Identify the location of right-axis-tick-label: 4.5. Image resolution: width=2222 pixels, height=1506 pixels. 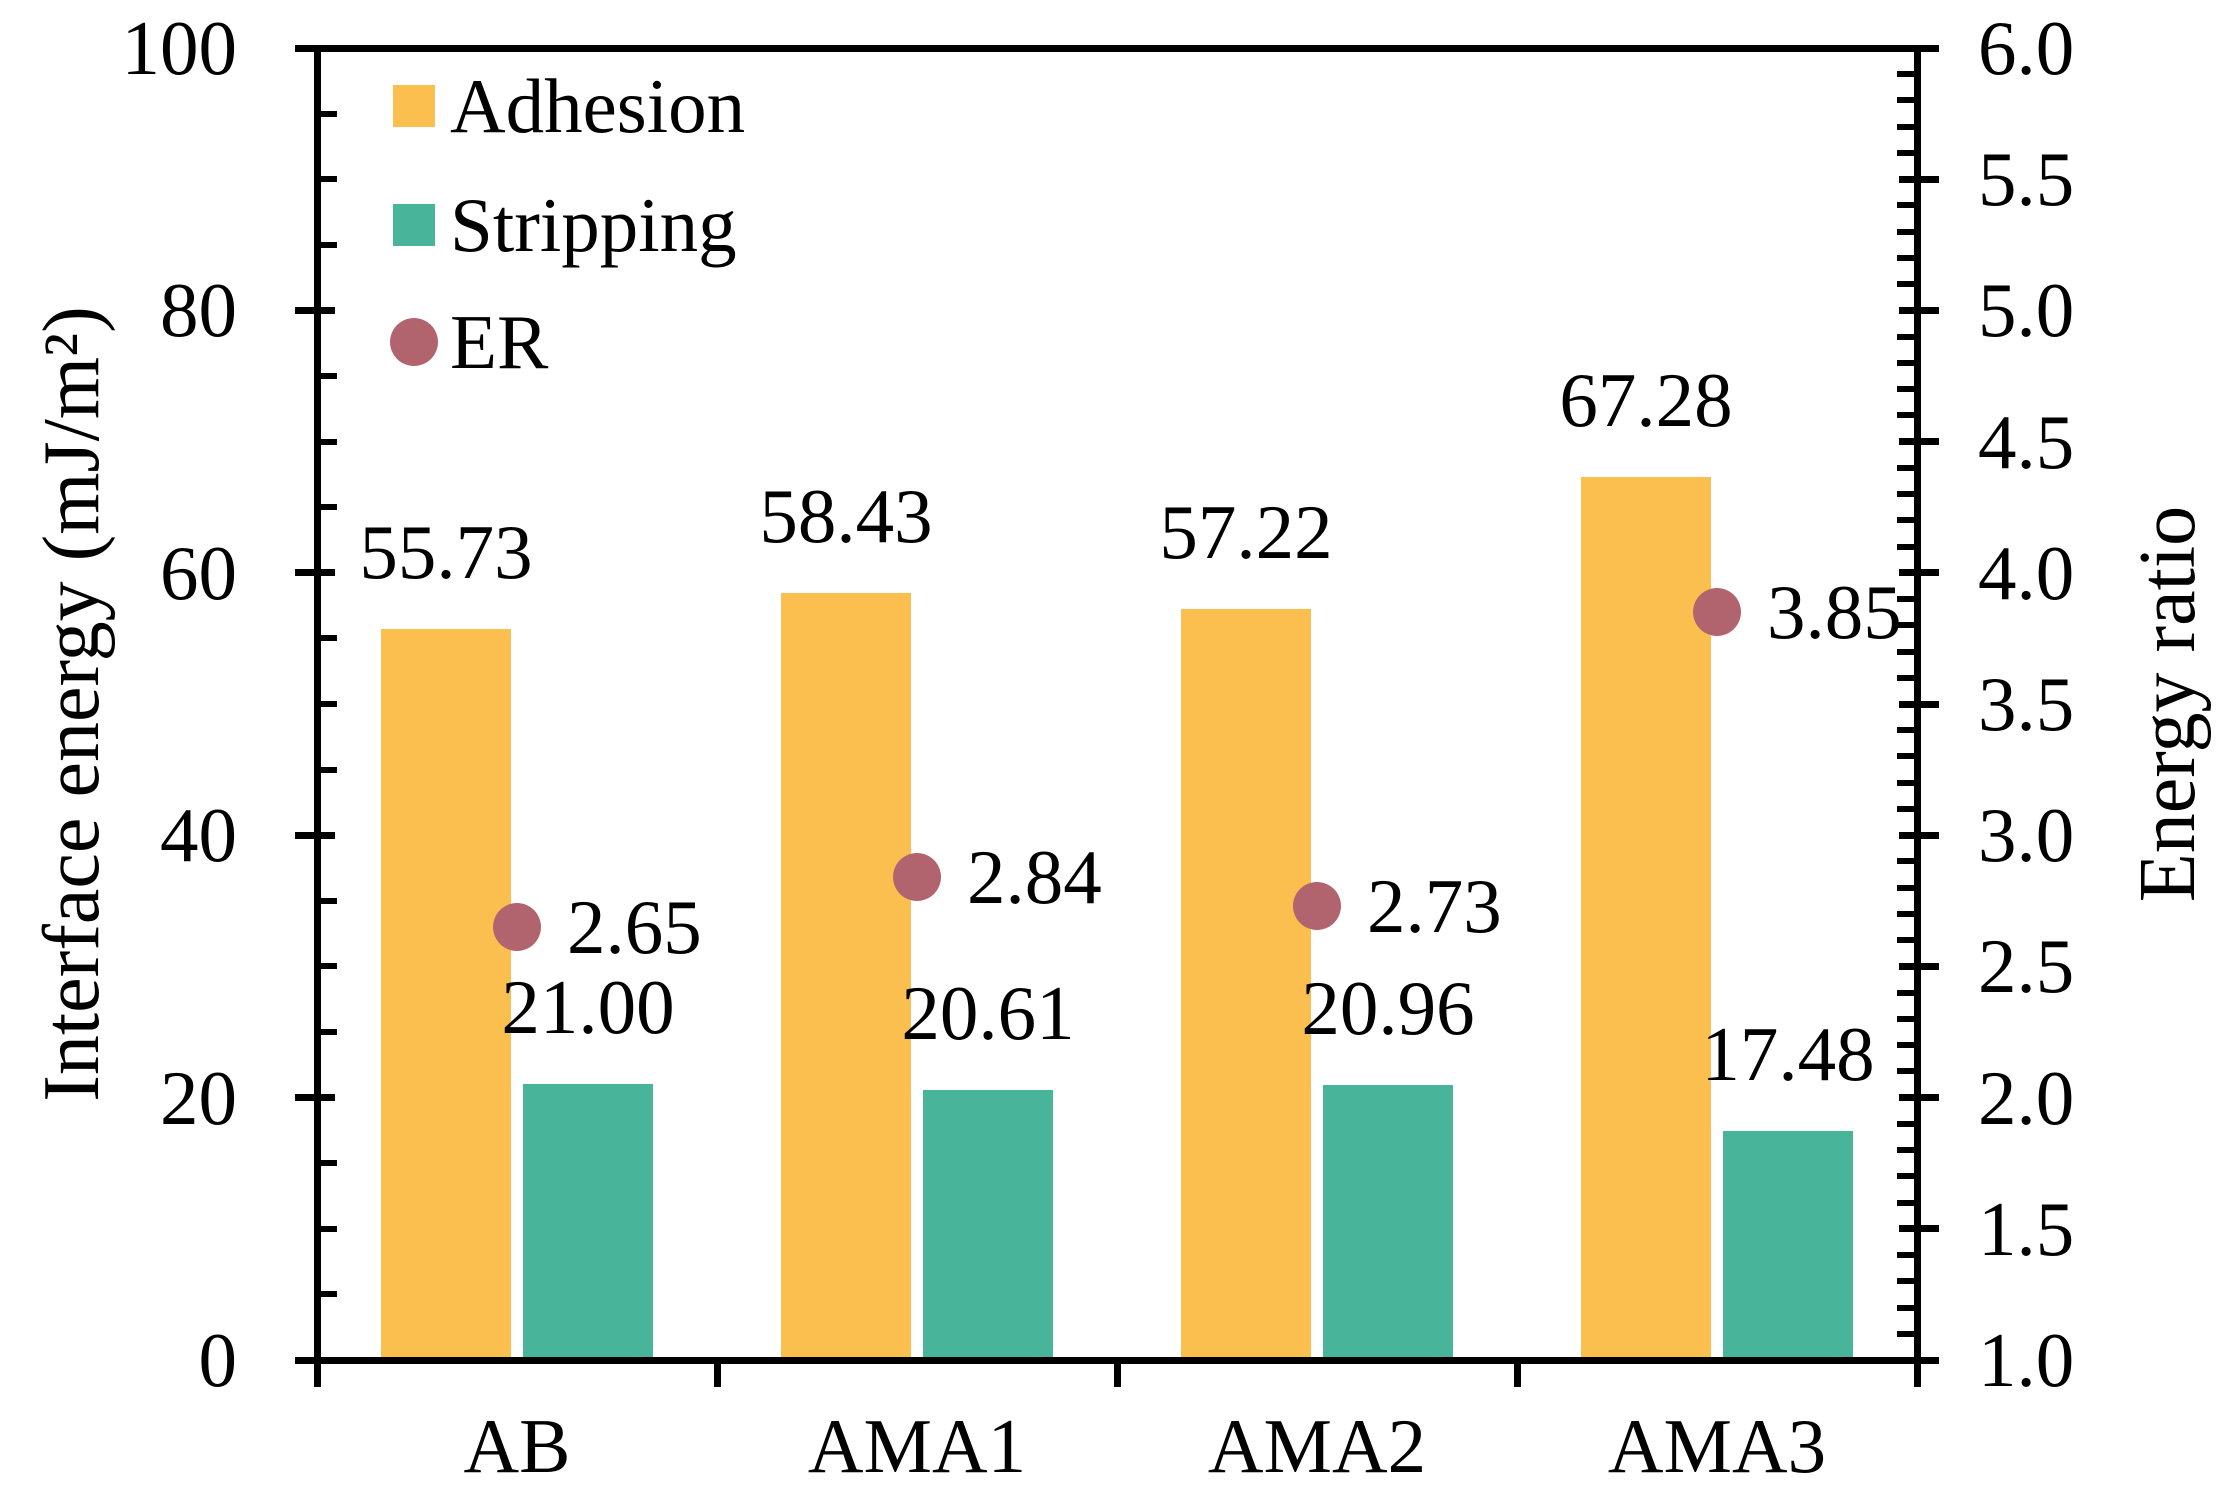
(2026, 441).